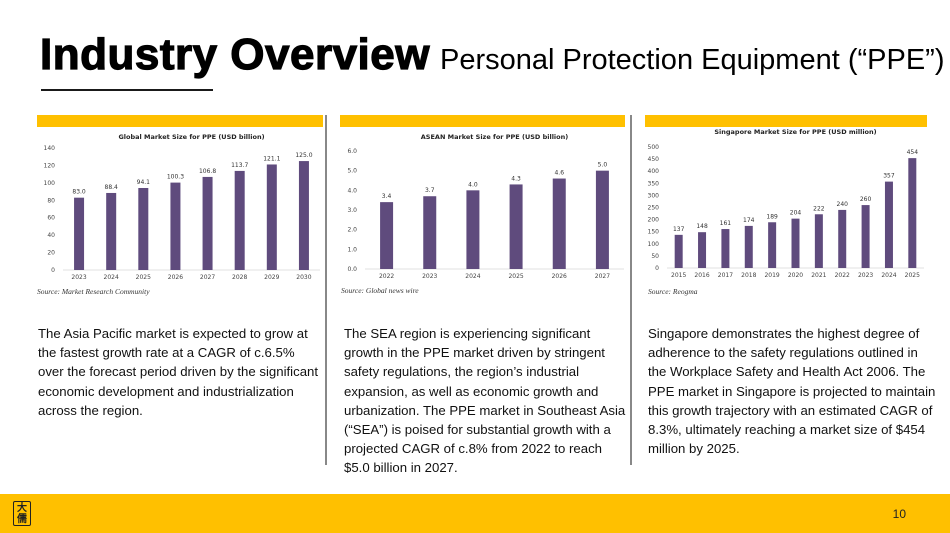 The width and height of the screenshot is (950, 533). I want to click on y-tick-label: 2.0, so click(352, 230).